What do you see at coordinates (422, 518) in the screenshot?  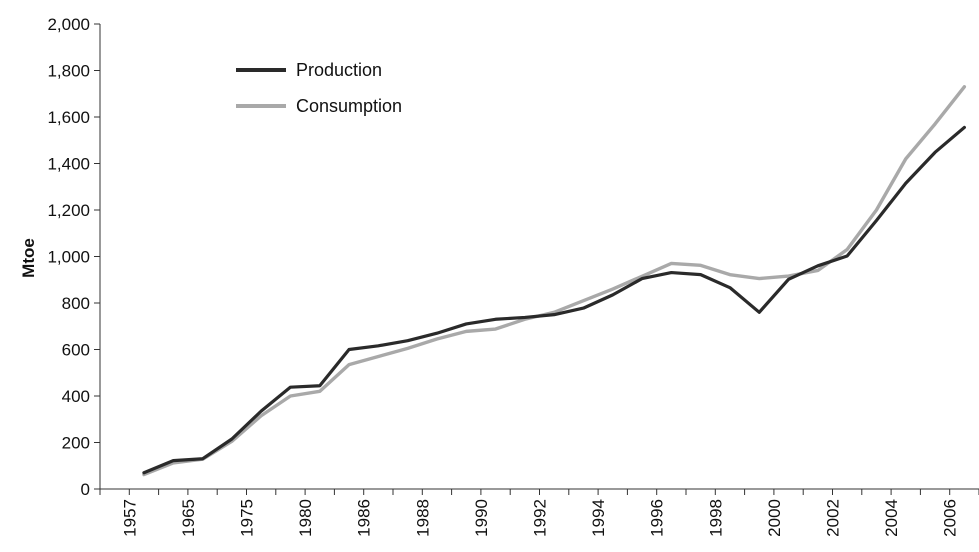 I see `x-tick-label: 1988` at bounding box center [422, 518].